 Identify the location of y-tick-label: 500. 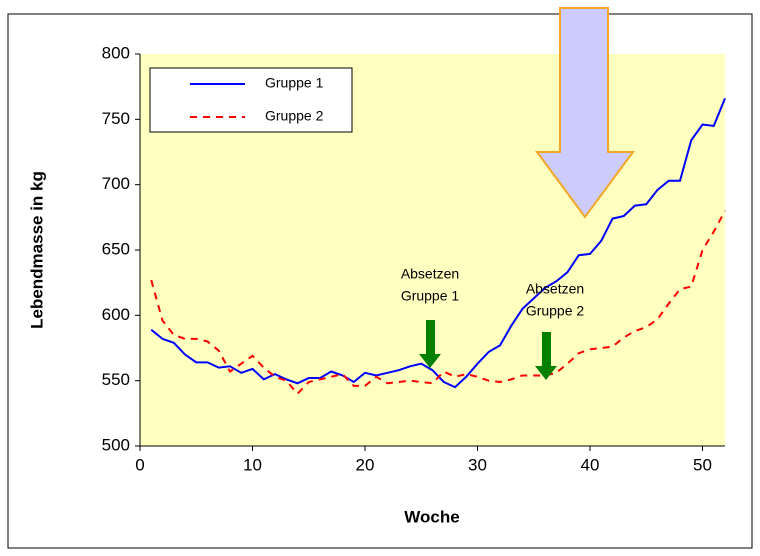
(116, 444).